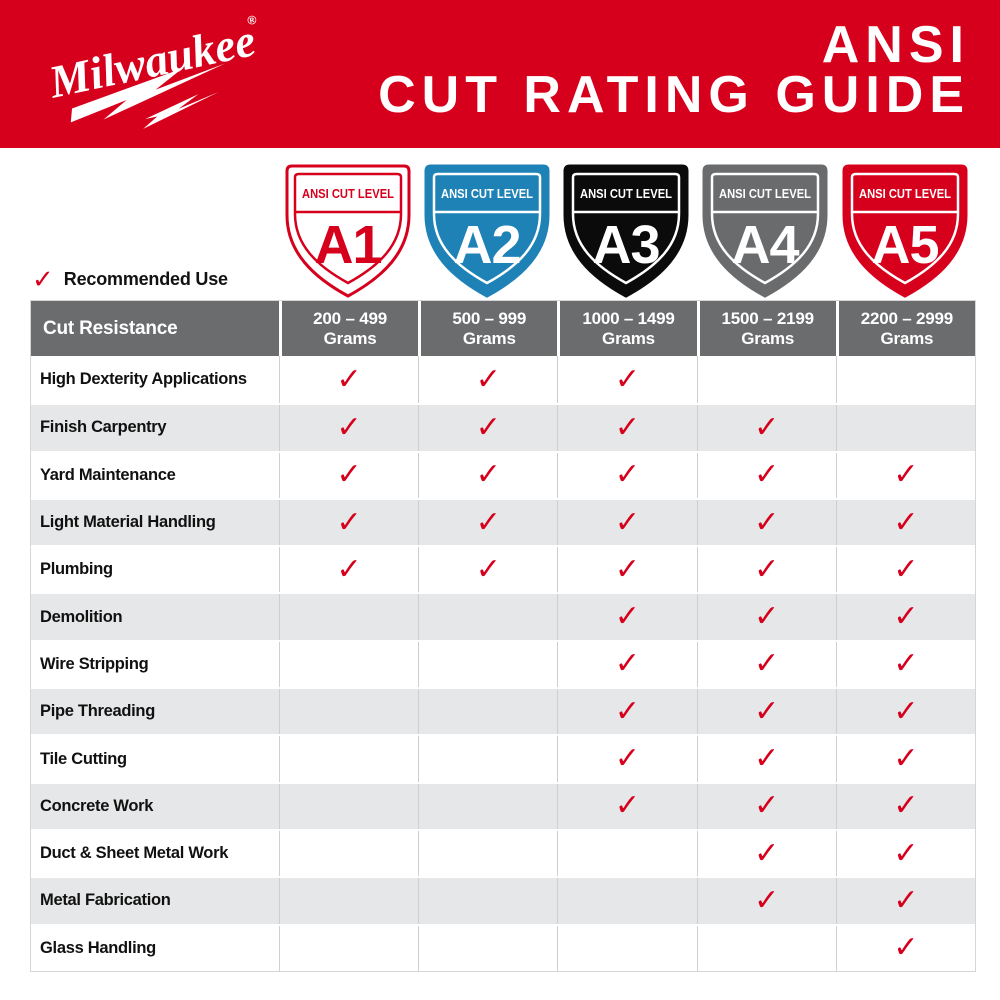 The width and height of the screenshot is (1000, 1000). I want to click on gram-range: 1000 – 1499, so click(628, 318).